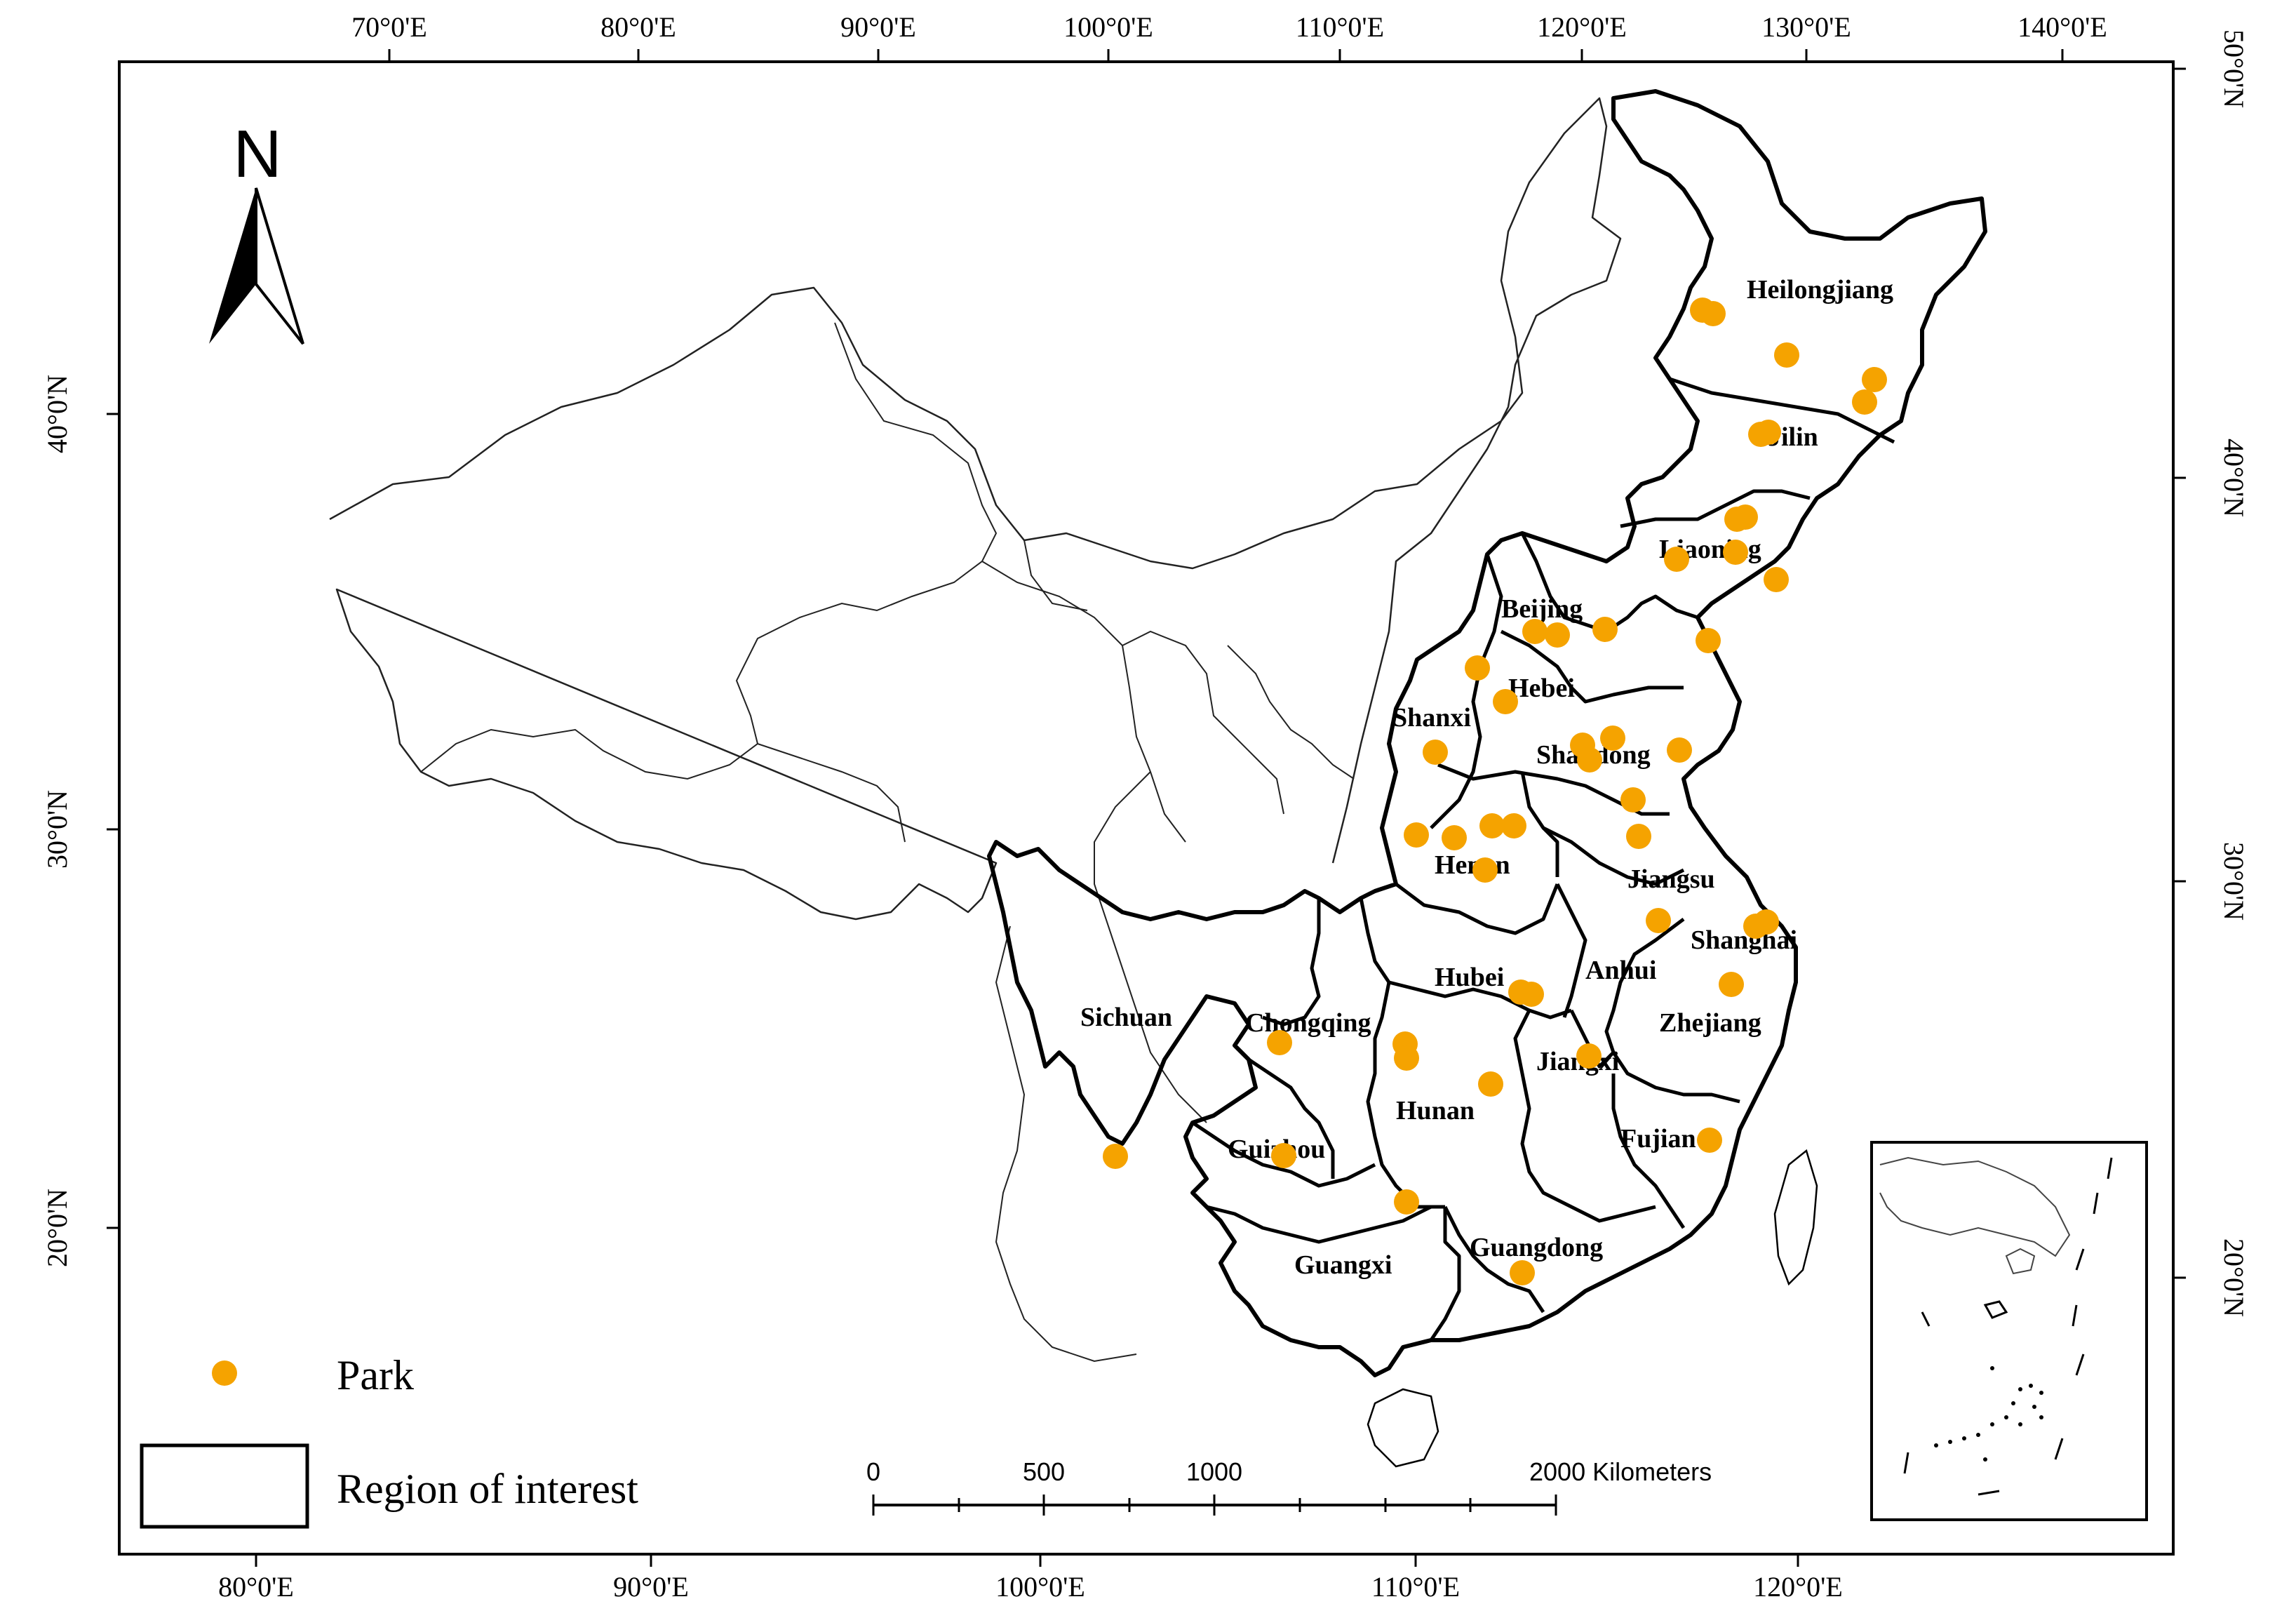  What do you see at coordinates (2062, 27) in the screenshot?
I see `tick-top-140e: 140°0'E` at bounding box center [2062, 27].